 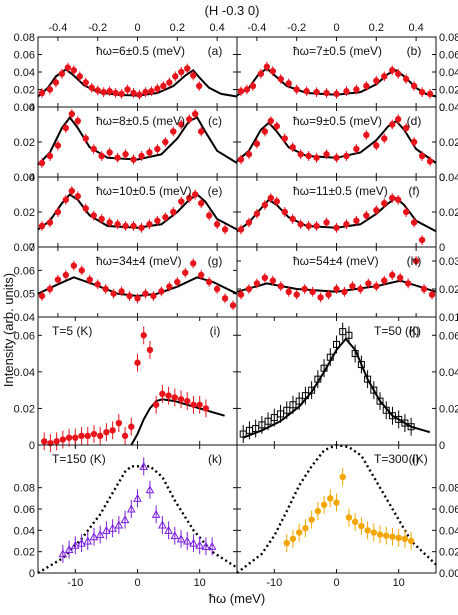 I want to click on panel-d: 0 0.02 0.04 (d) ħω=9±0.5 (meV), so click(x=347, y=143).